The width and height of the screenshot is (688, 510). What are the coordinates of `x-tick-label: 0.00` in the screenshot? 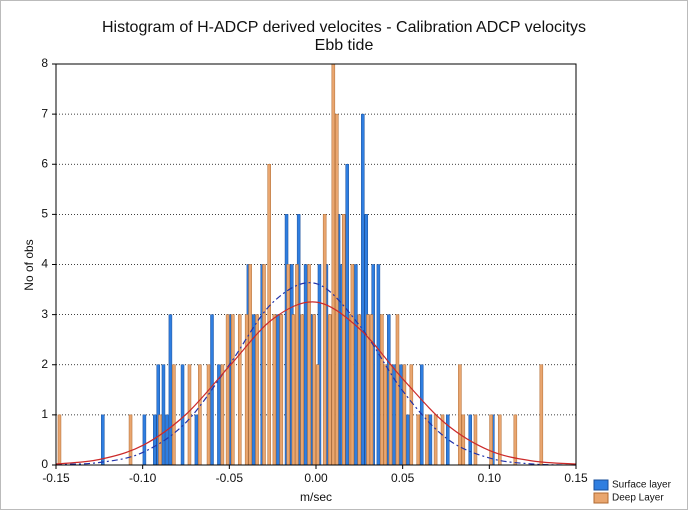 It's located at (316, 478).